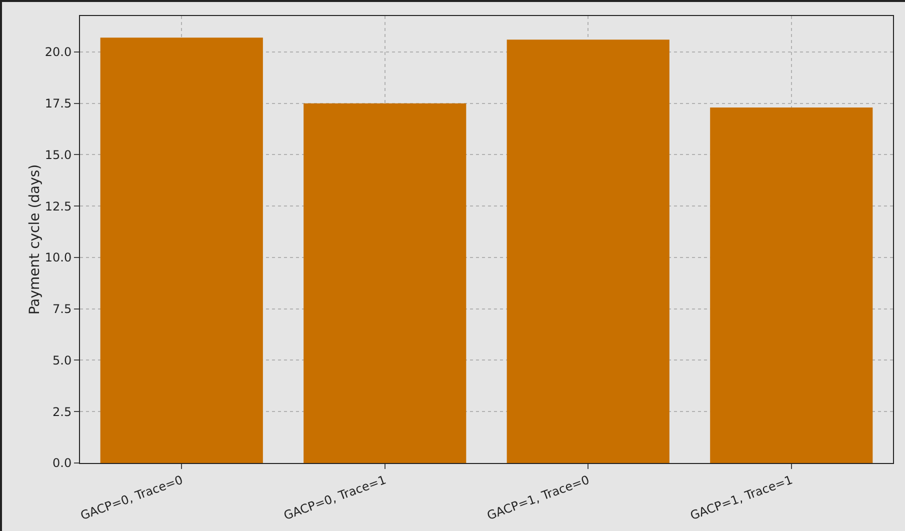  Describe the element at coordinates (58, 103) in the screenshot. I see `y-tick-label: 17.5` at that location.